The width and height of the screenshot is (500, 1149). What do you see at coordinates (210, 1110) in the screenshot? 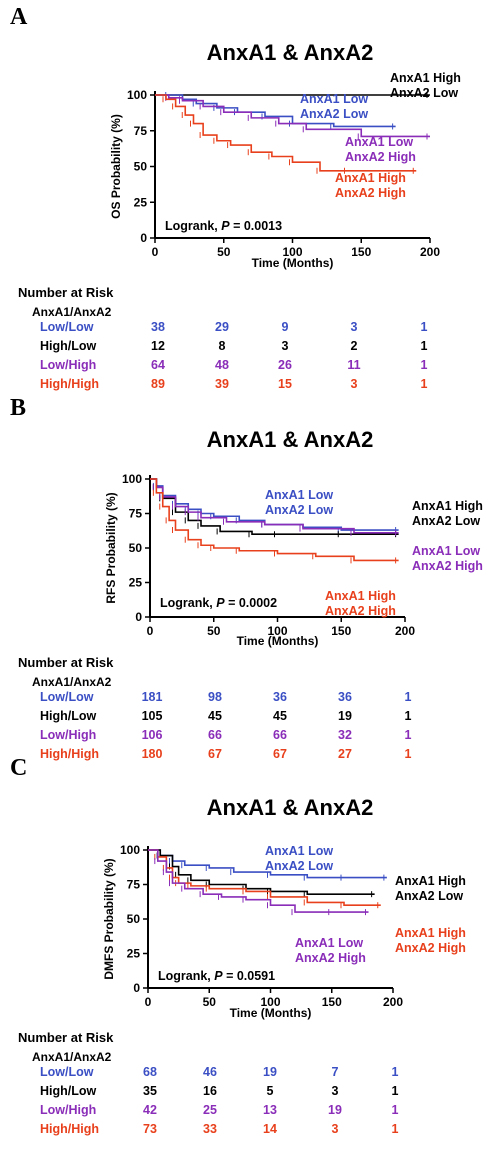
I see `risk-cell: 25` at bounding box center [210, 1110].